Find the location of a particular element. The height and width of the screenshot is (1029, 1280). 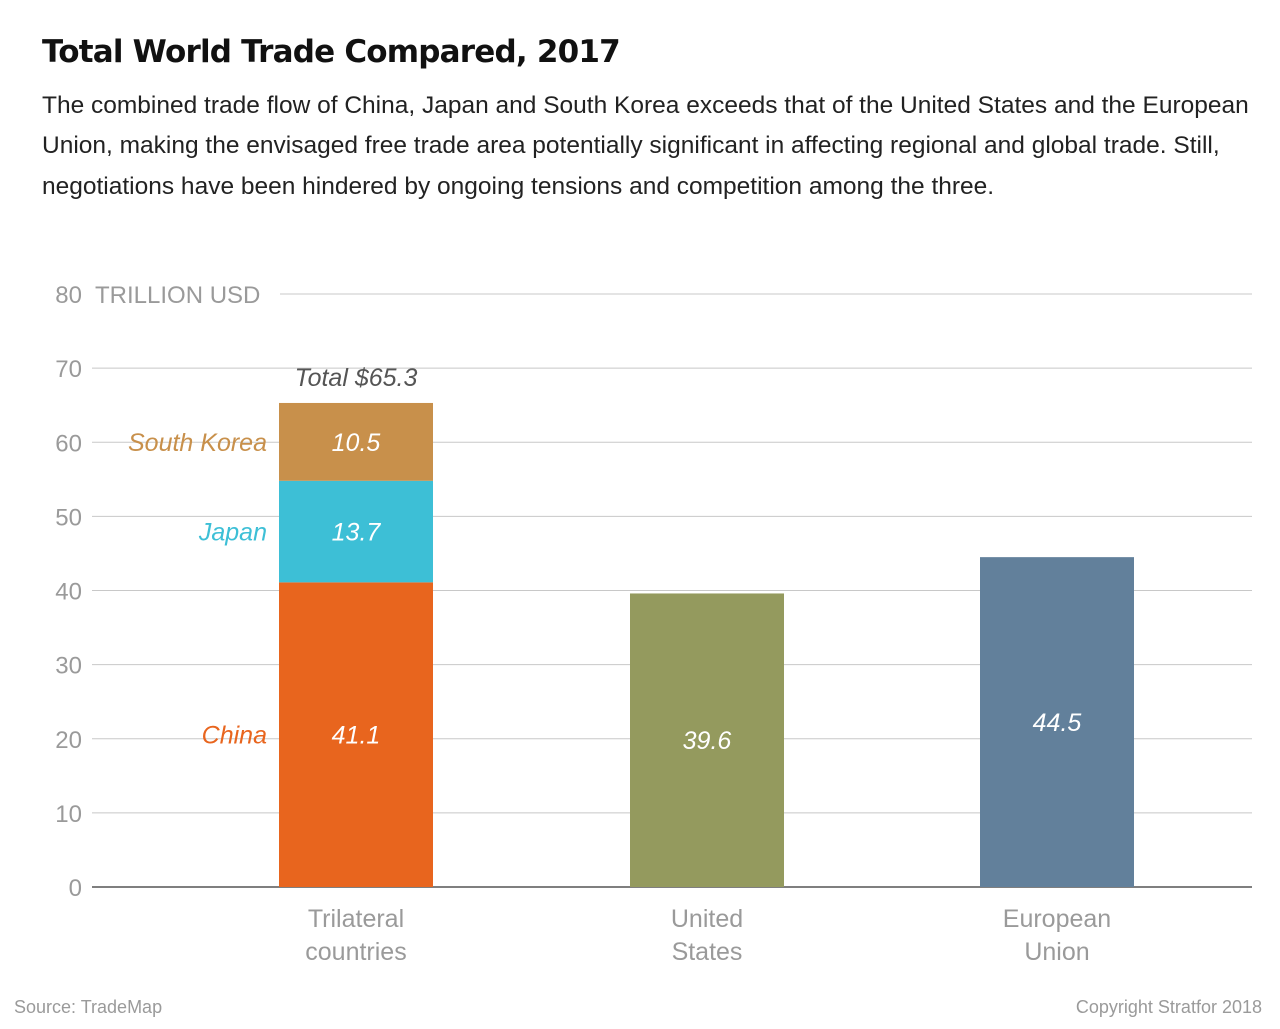

y-tick-label: 20 is located at coordinates (68, 740).